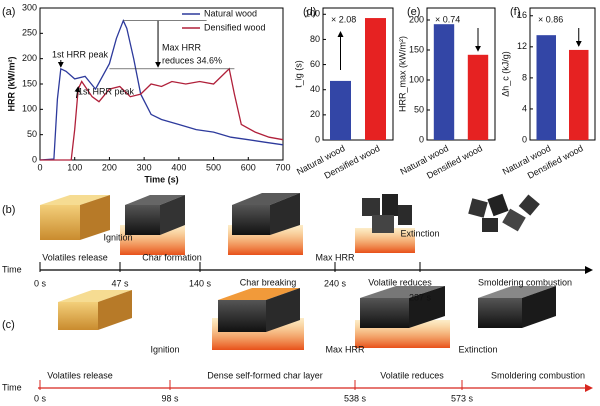  Describe the element at coordinates (74, 167) in the screenshot. I see `x-tick-label: 100` at that location.